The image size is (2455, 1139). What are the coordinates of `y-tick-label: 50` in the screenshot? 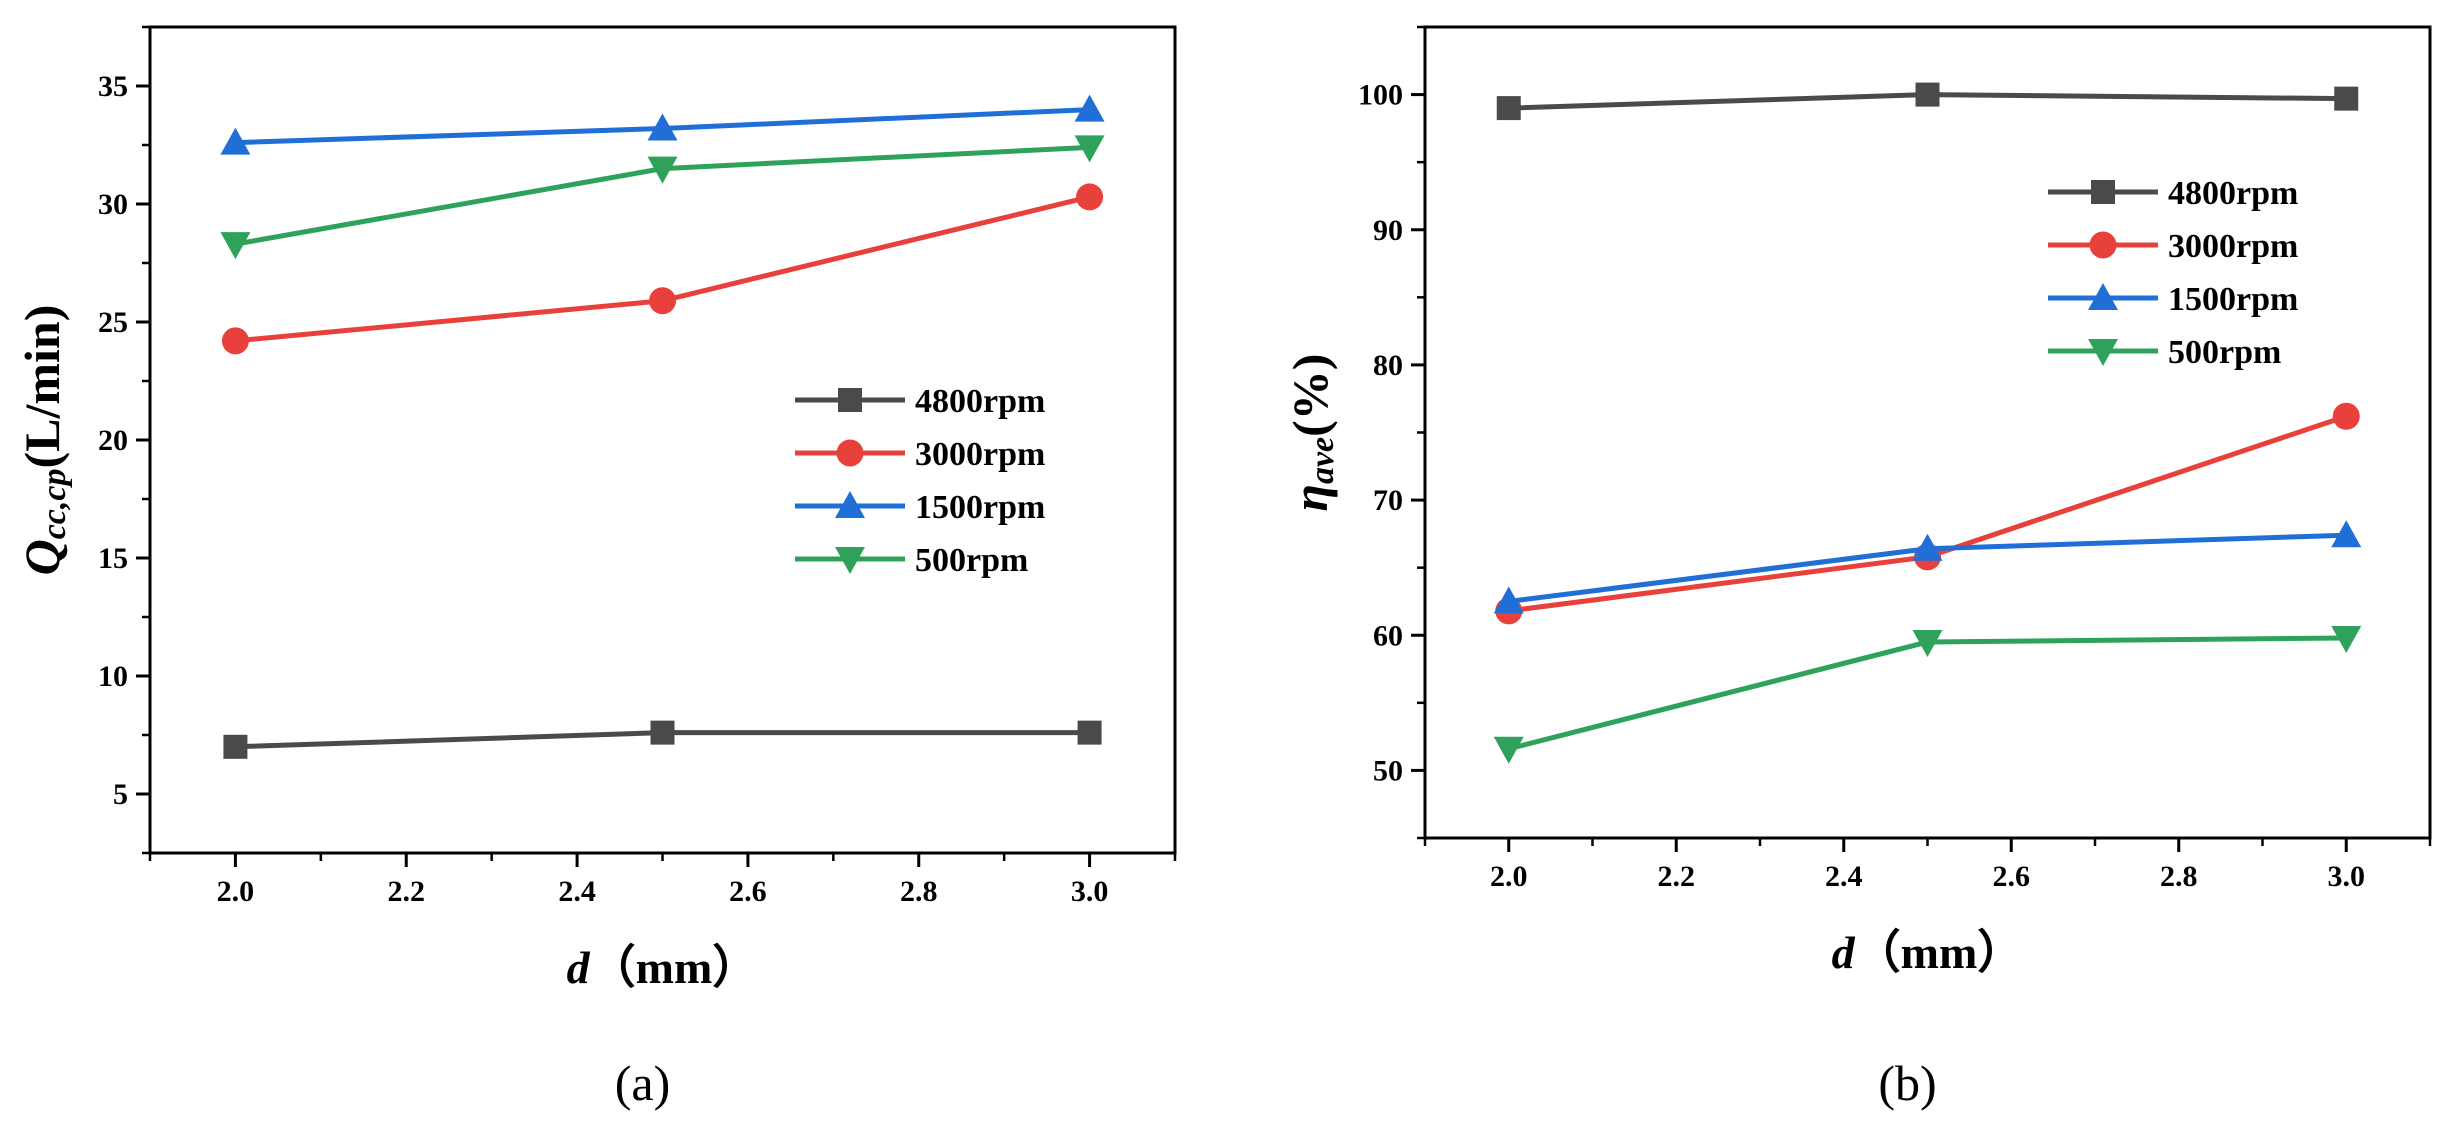 It's located at (1388, 770).